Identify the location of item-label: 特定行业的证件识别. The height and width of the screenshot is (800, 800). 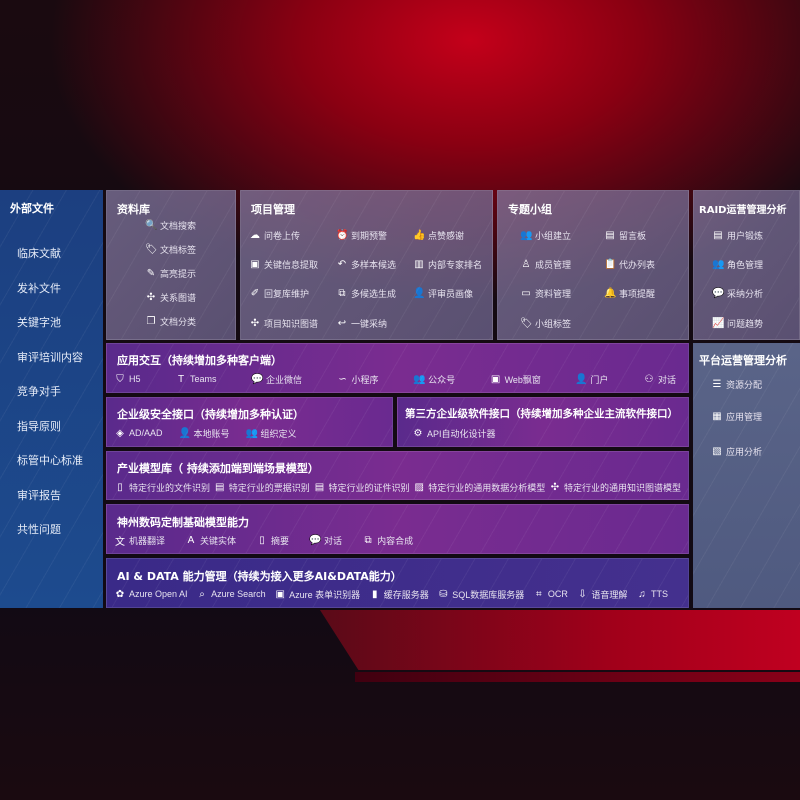
(369, 487).